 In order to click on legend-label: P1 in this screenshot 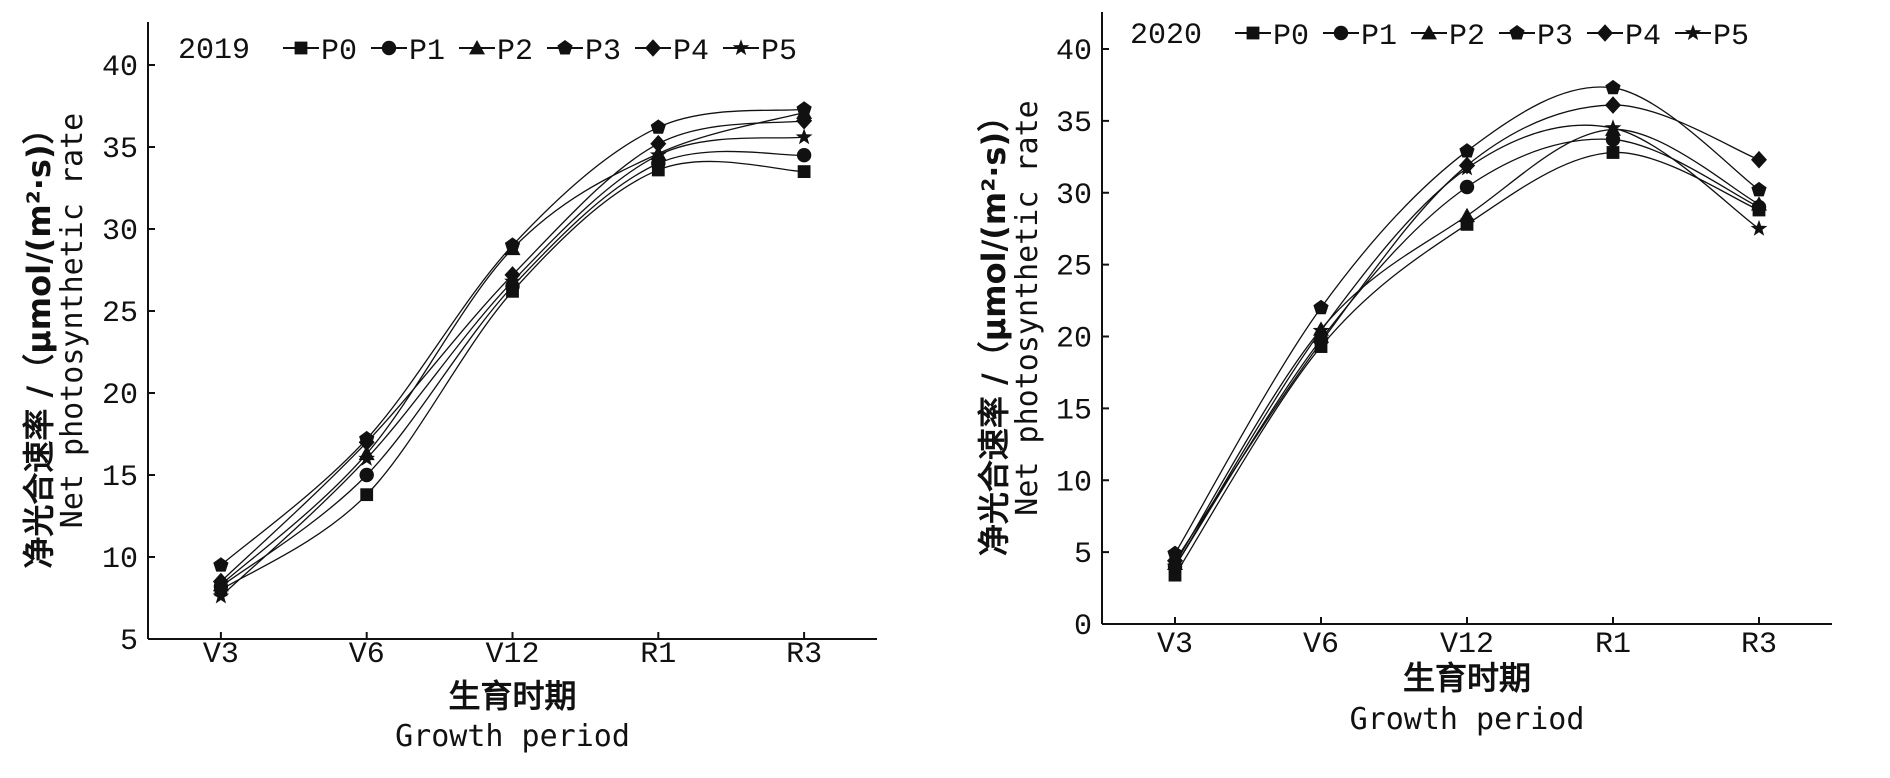, I will do `click(427, 52)`.